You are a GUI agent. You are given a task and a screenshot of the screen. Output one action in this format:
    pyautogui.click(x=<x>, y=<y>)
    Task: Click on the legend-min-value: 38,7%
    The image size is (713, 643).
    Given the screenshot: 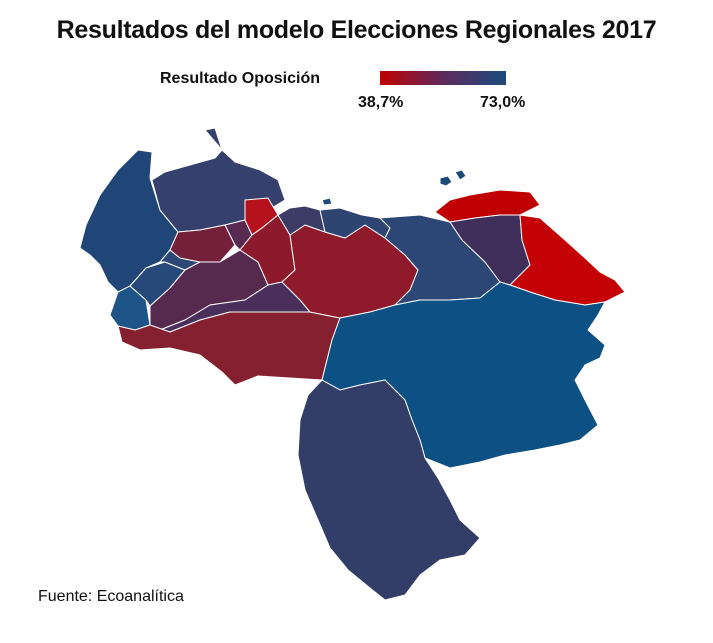 What is the action you would take?
    pyautogui.click(x=381, y=102)
    